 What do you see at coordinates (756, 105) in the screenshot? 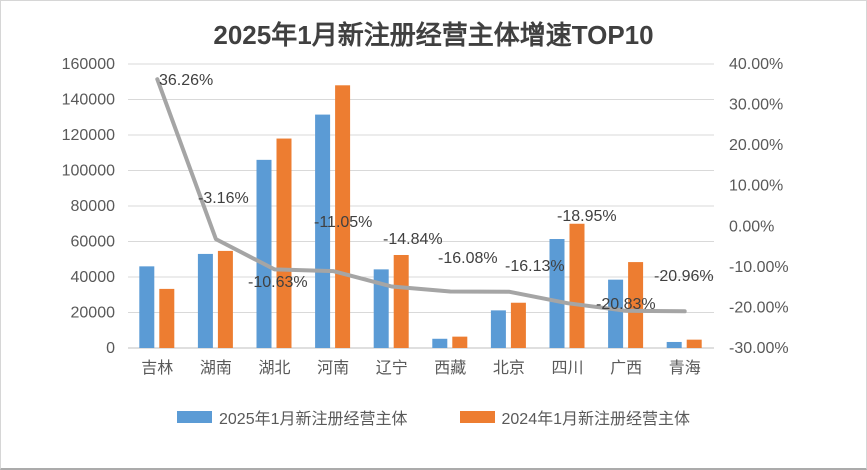
I see `y2-axis-tick-label: 30.00%` at bounding box center [756, 105].